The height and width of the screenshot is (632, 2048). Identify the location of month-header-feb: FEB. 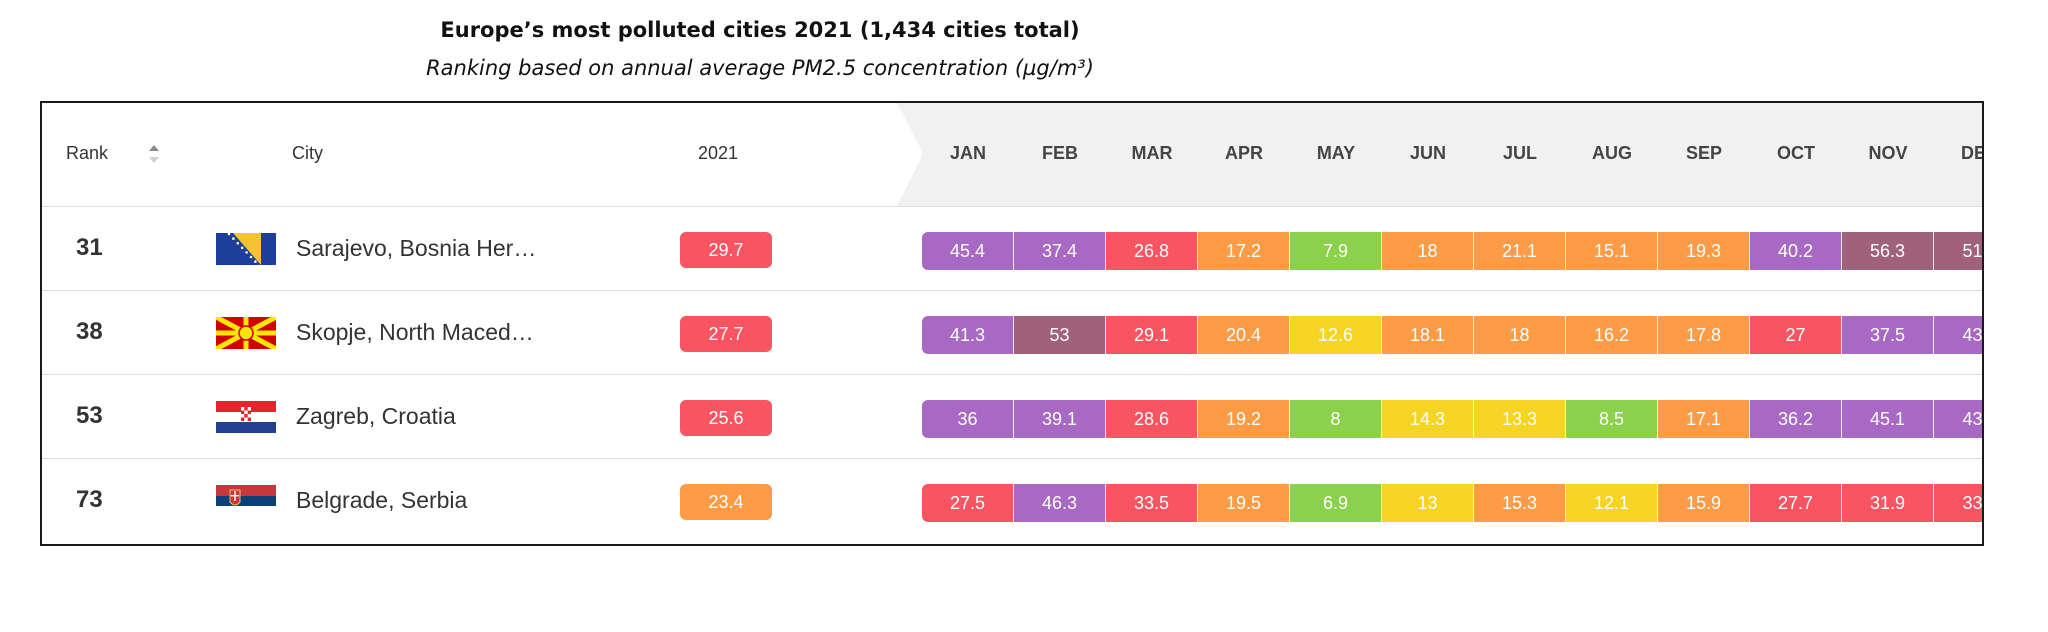
(1060, 153).